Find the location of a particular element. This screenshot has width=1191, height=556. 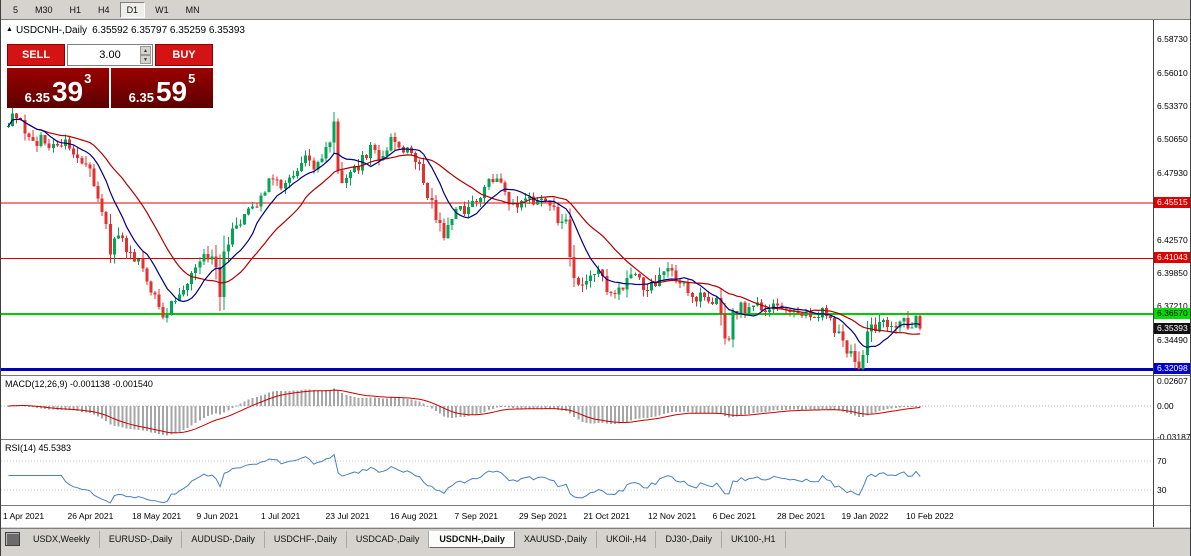

price-level-label: 6.45515 is located at coordinates (1172, 202).